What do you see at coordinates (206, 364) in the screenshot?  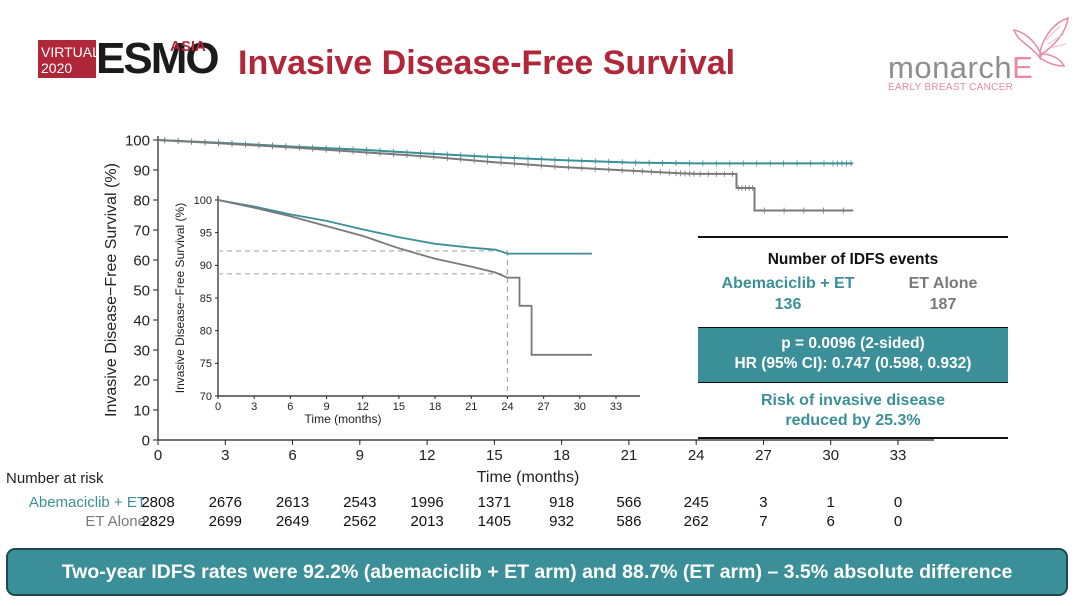 I see `y-tick-label: 75` at bounding box center [206, 364].